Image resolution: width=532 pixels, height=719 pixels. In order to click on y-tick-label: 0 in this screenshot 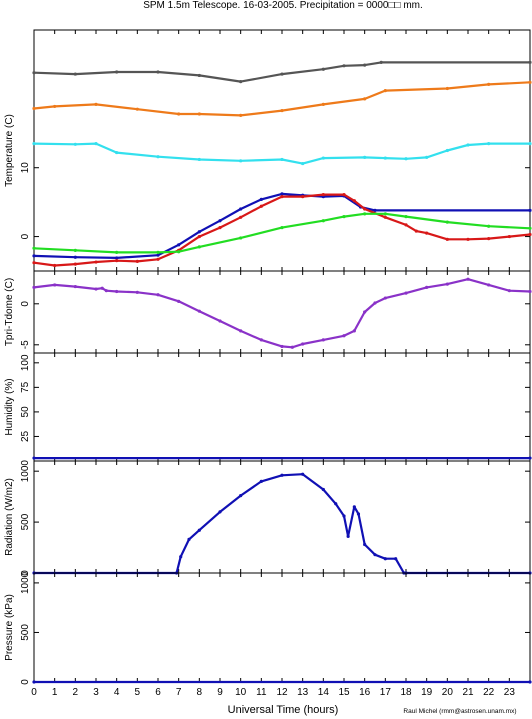, I will do `click(25, 236)`.